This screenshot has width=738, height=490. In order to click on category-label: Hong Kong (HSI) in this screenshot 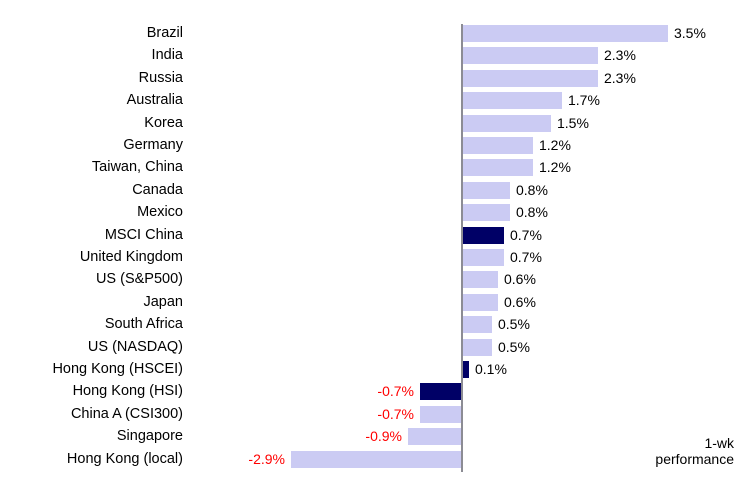, I will do `click(127, 391)`.